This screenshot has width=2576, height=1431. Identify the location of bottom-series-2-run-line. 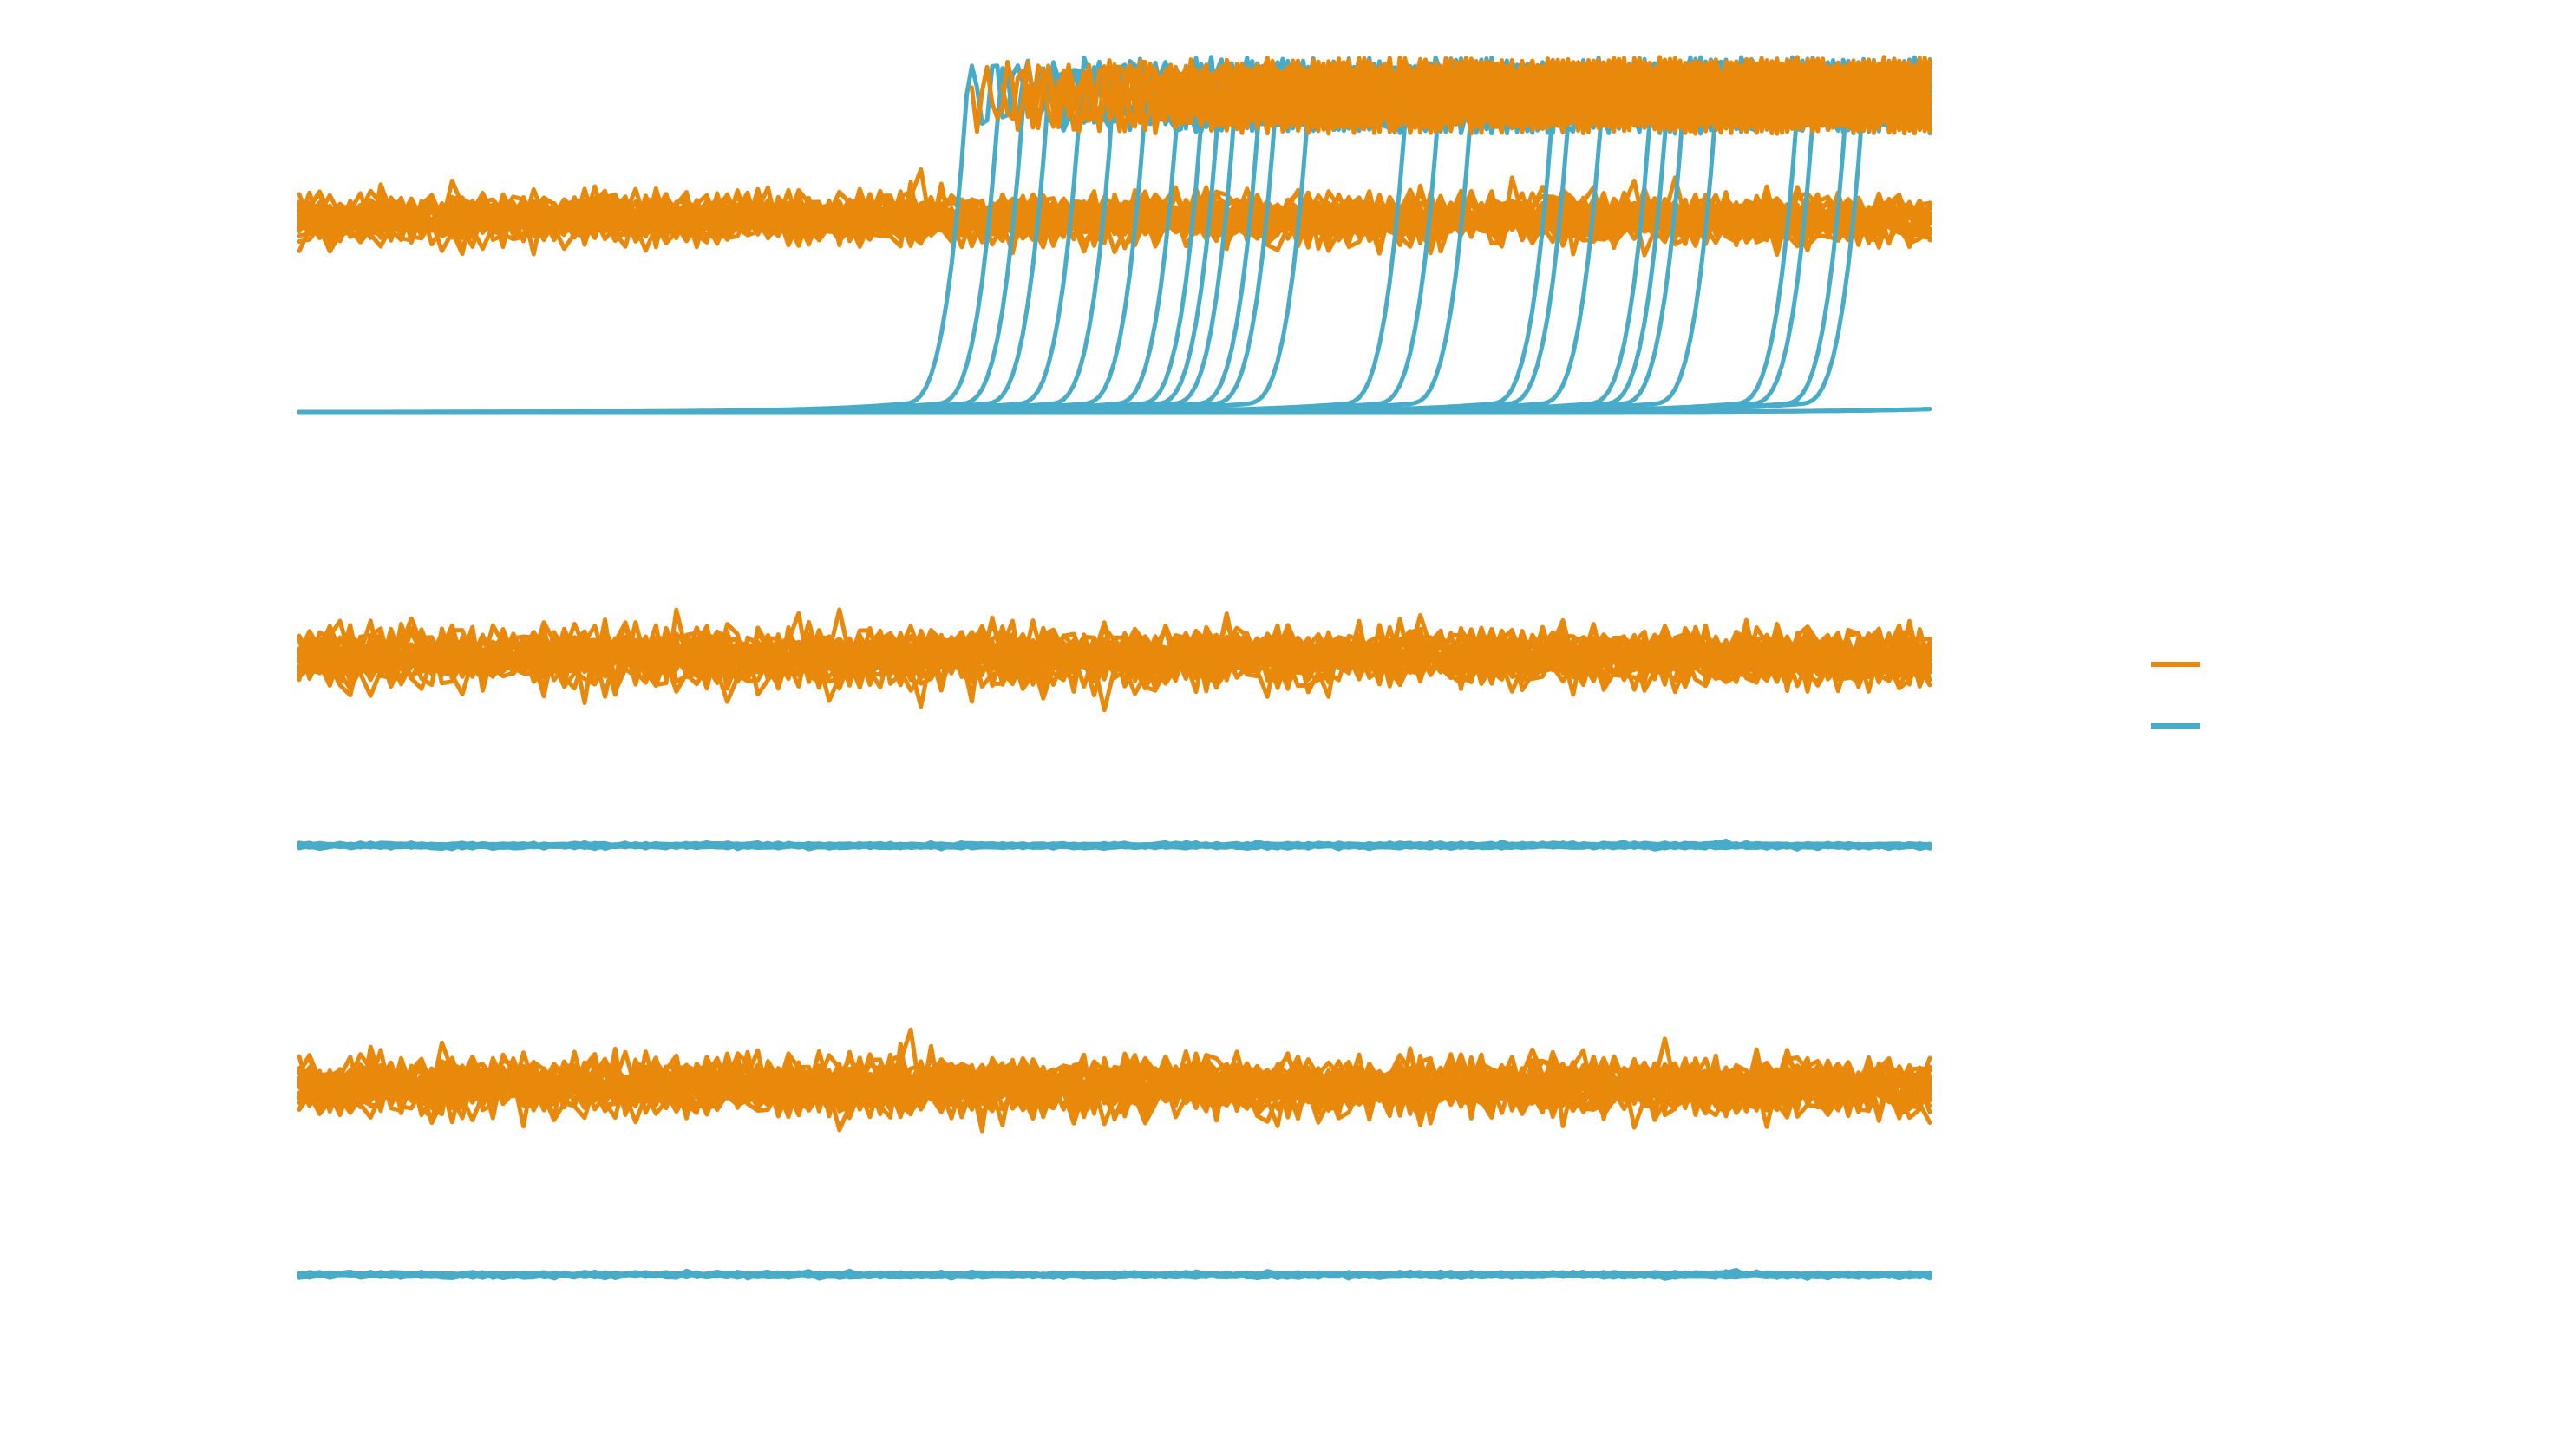
(1114, 1275).